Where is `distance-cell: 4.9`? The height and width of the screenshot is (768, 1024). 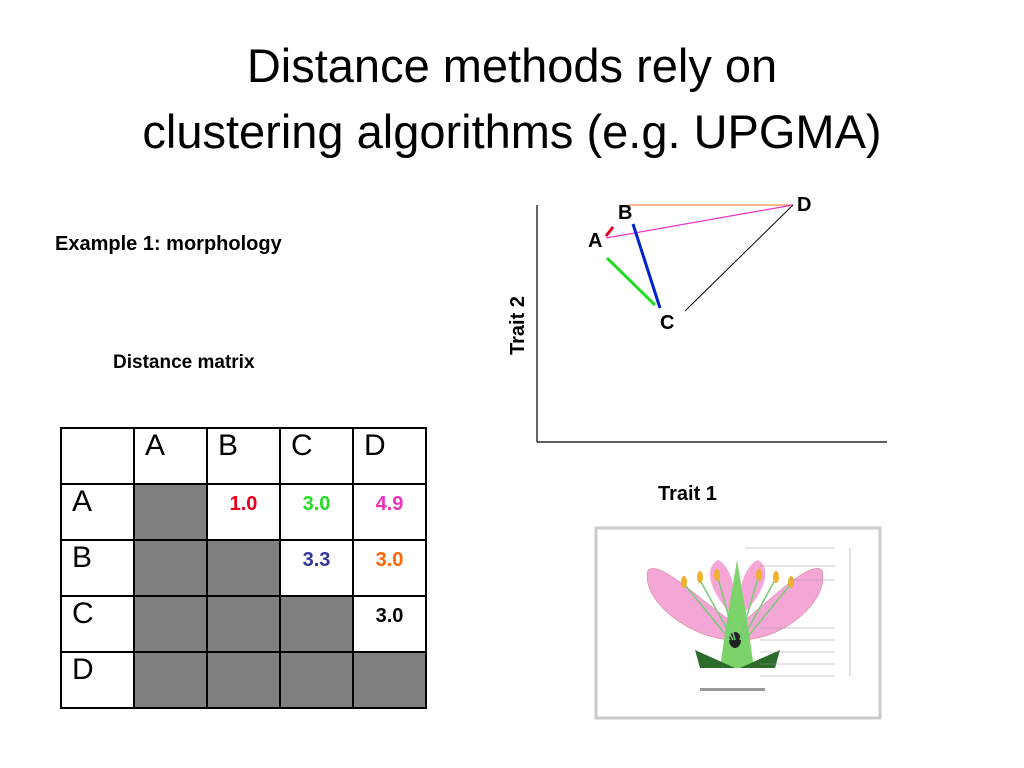
distance-cell: 4.9 is located at coordinates (389, 512).